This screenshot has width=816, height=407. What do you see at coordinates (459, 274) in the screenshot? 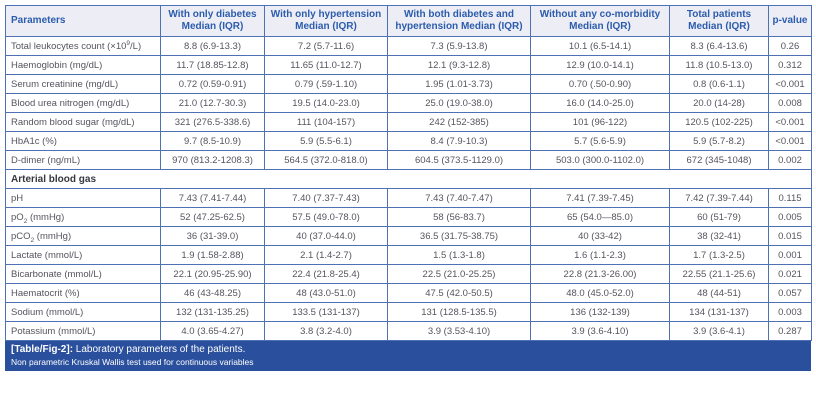
I see `median-iqr-cell: 22.5 (21.0-25.25)` at bounding box center [459, 274].